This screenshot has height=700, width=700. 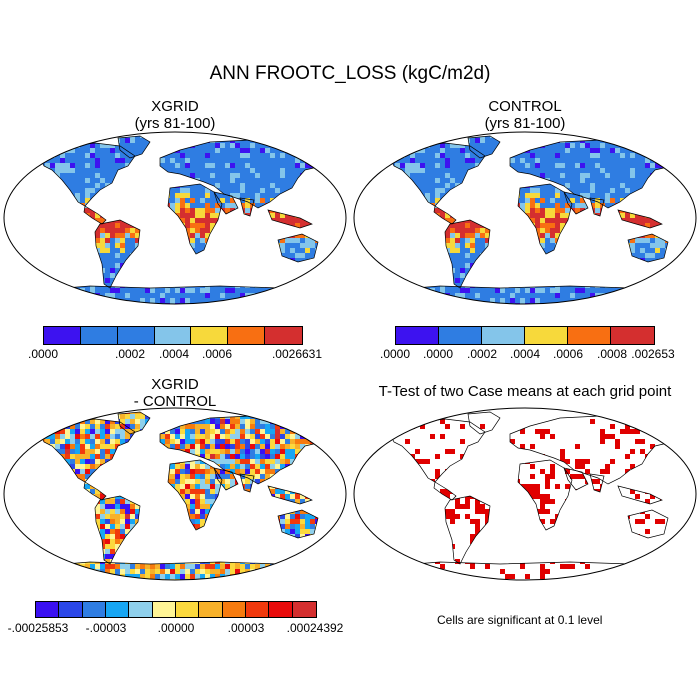 I want to click on colorbar-control-label: .002653, so click(x=653, y=354).